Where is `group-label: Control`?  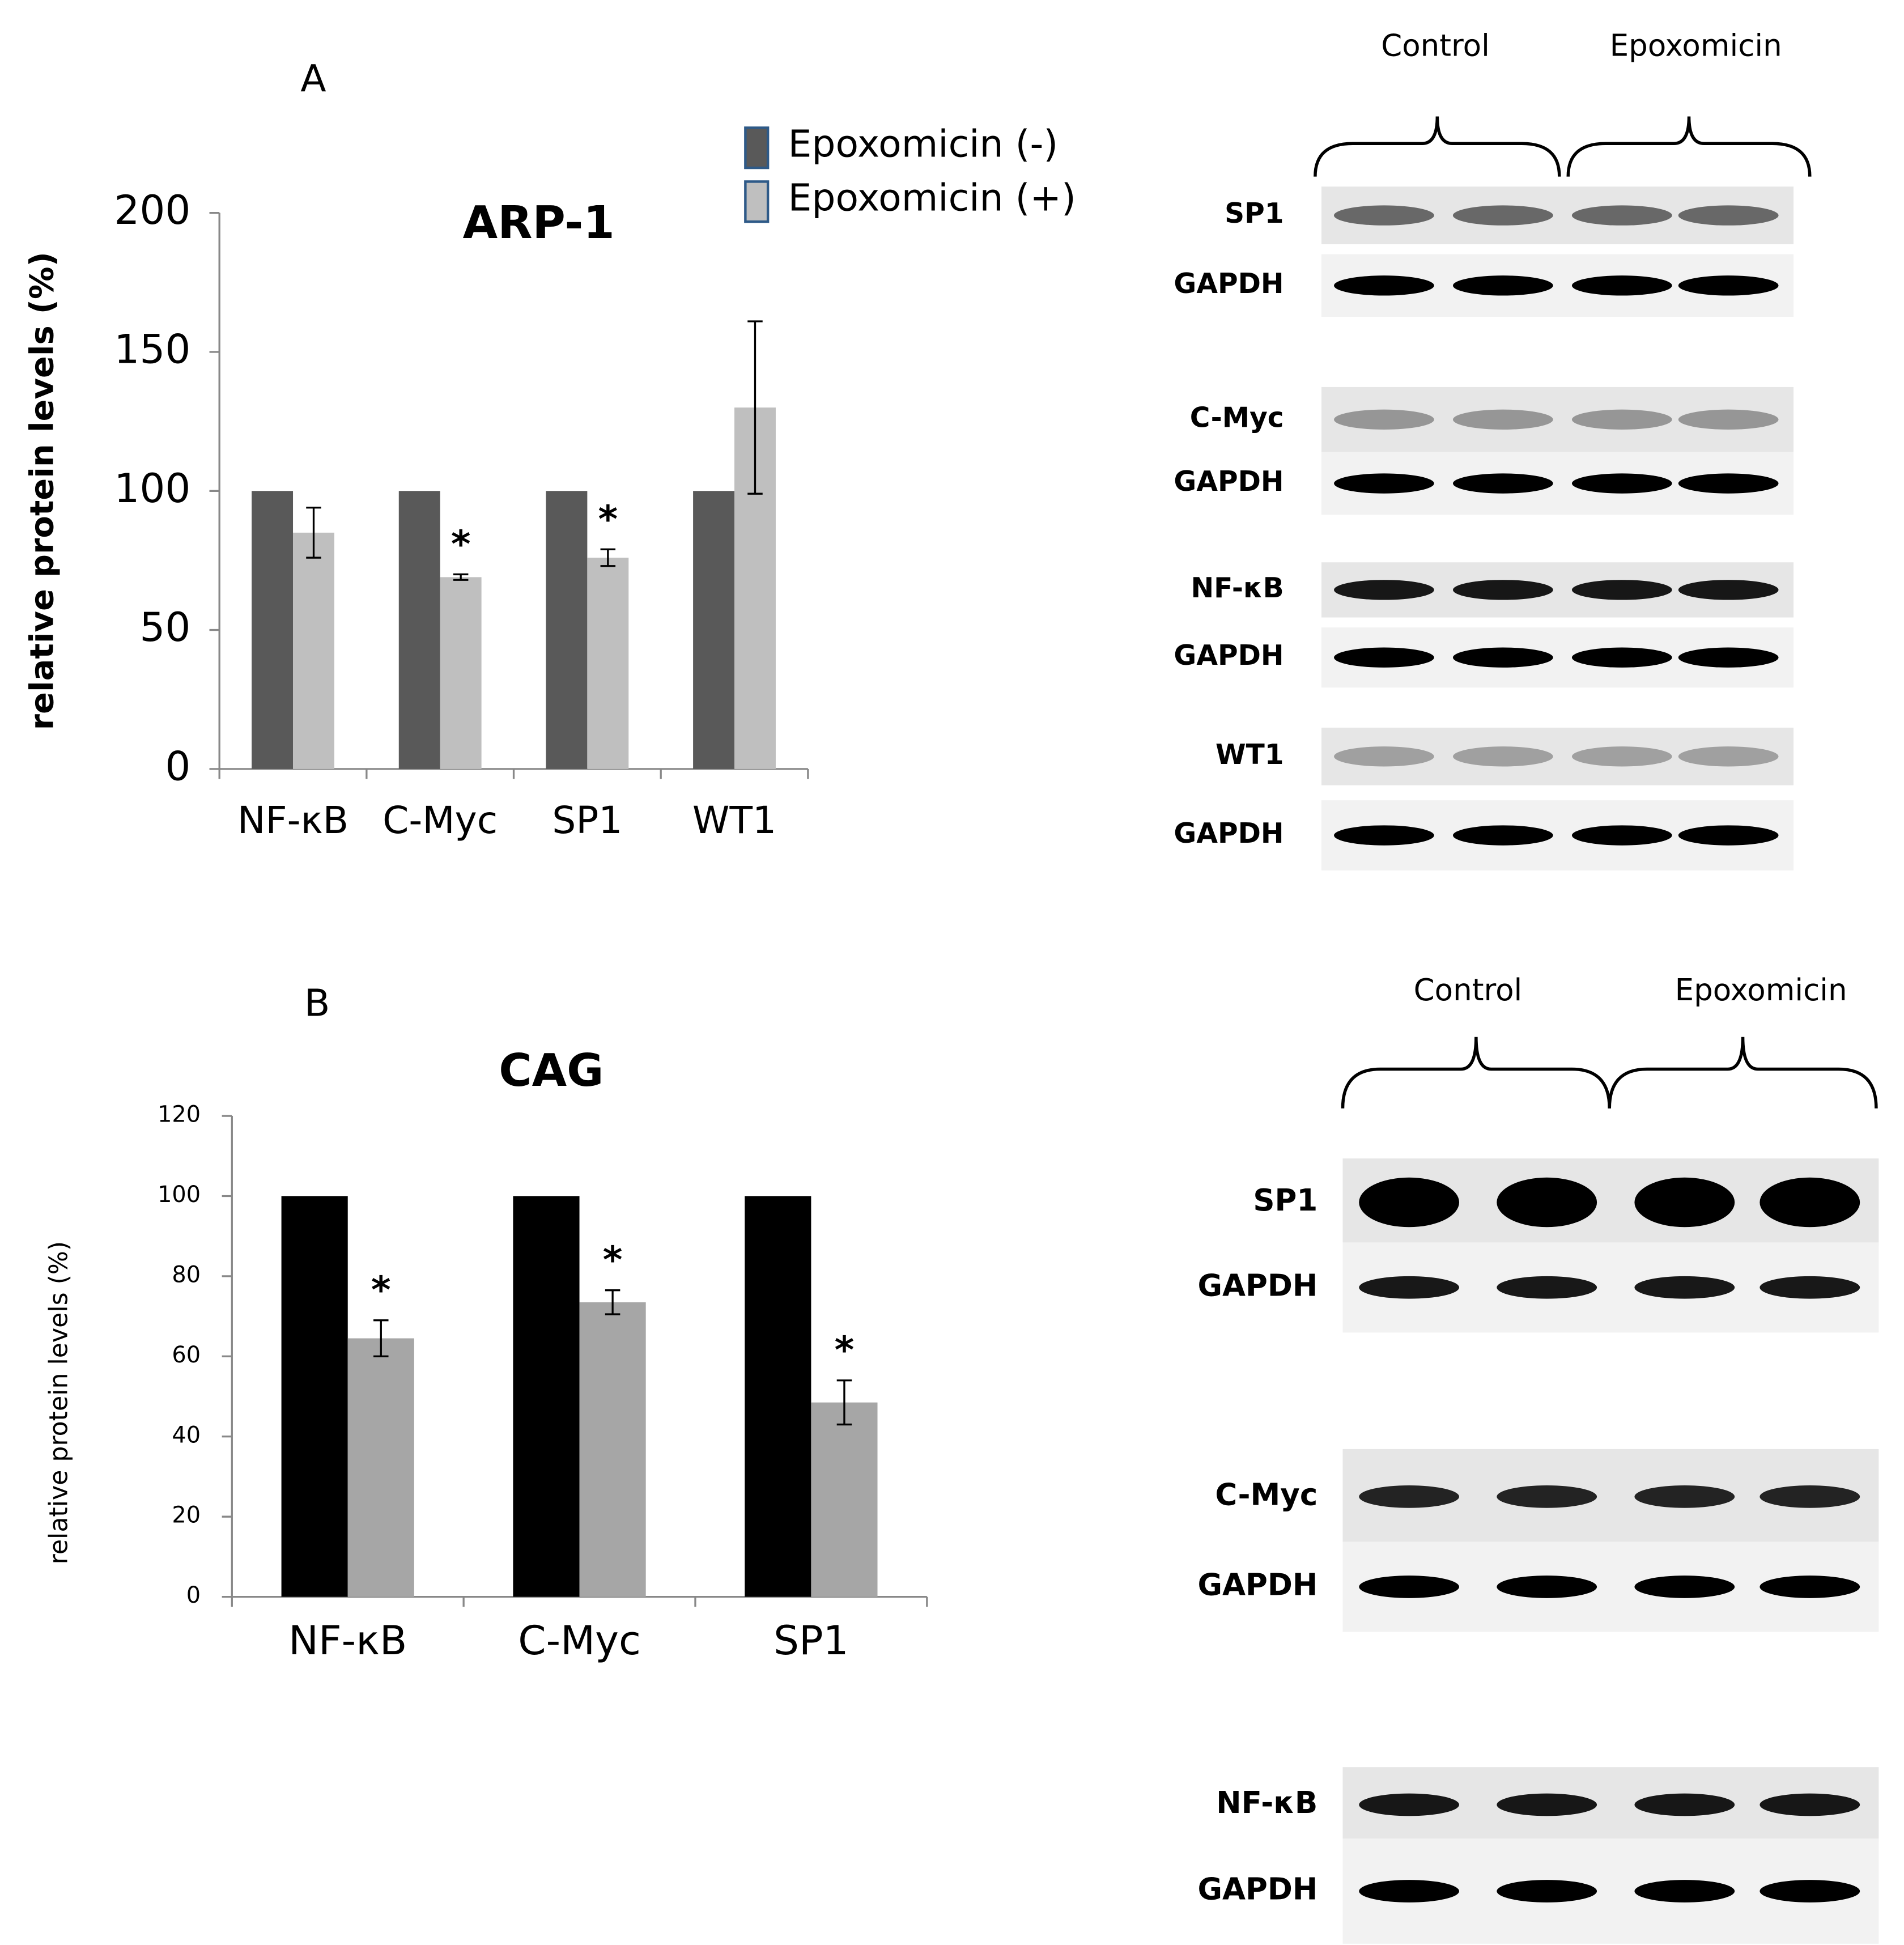
group-label: Control is located at coordinates (1435, 45).